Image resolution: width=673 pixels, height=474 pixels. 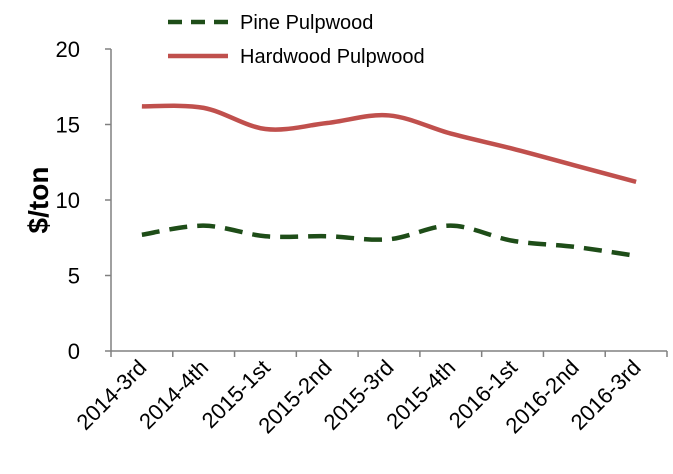 What do you see at coordinates (68, 125) in the screenshot?
I see `y-tick-label: 15` at bounding box center [68, 125].